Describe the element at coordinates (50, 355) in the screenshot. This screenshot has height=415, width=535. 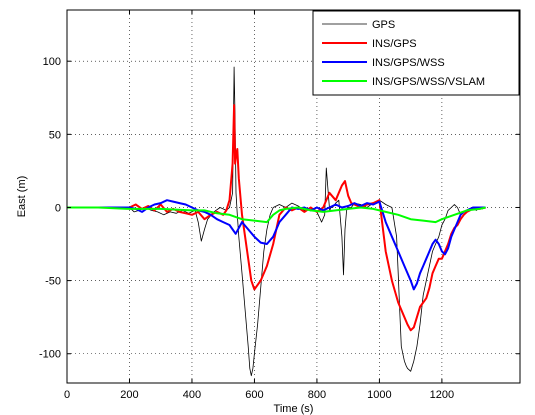
I see `y-tick-label: -100` at that location.